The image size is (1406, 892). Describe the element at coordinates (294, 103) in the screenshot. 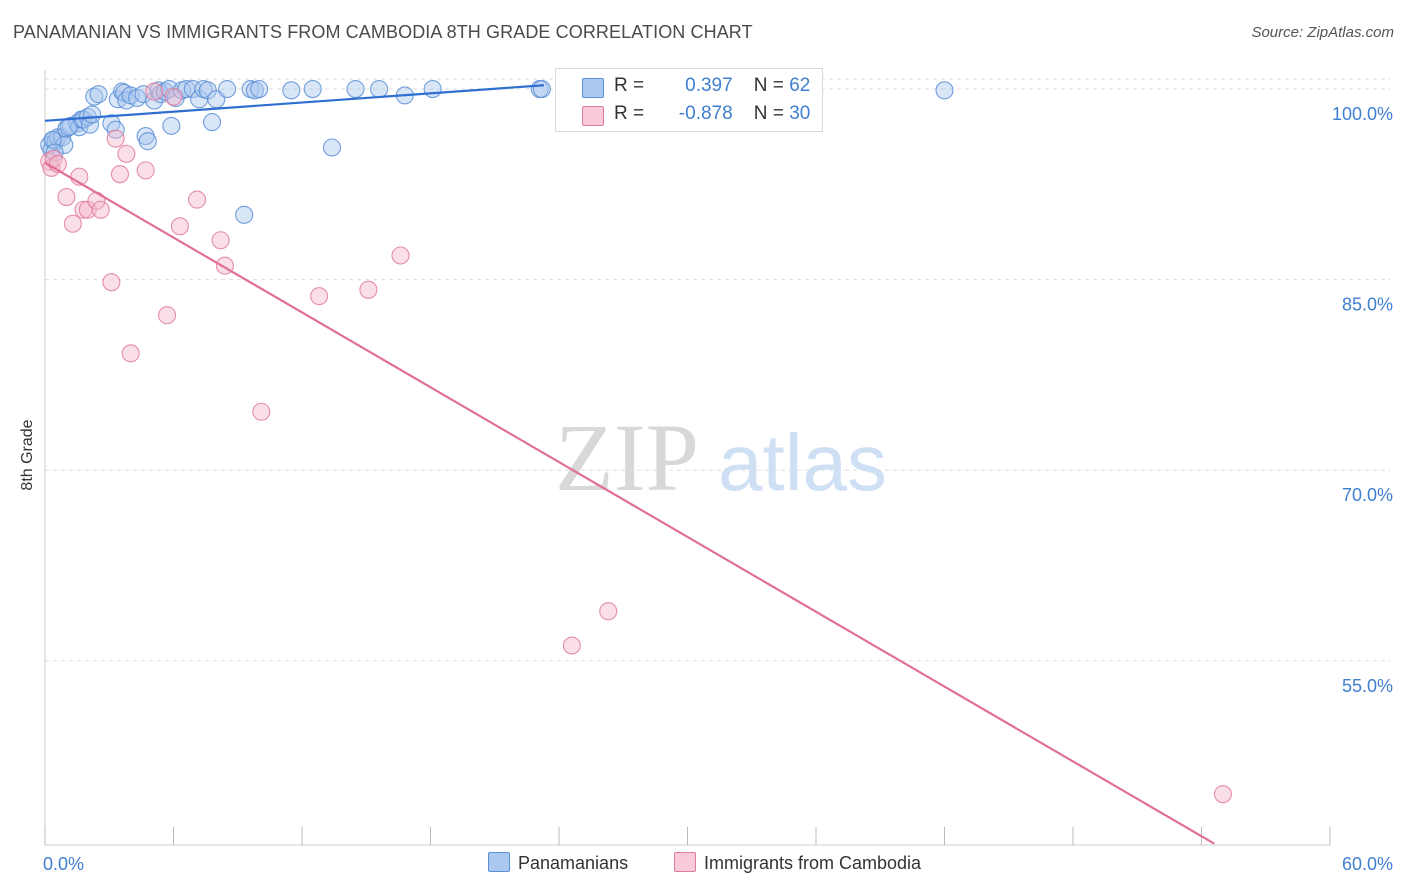

I see `trendline-panamanians` at that location.